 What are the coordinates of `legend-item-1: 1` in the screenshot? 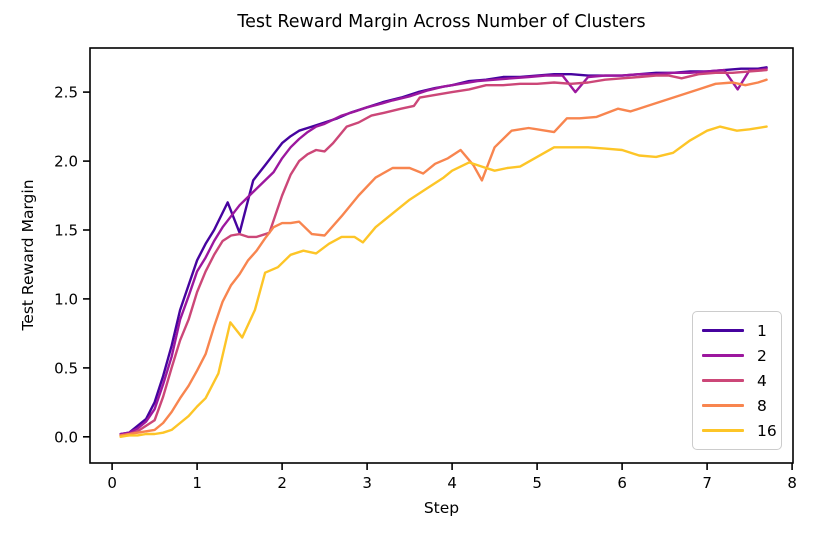 It's located at (741, 330).